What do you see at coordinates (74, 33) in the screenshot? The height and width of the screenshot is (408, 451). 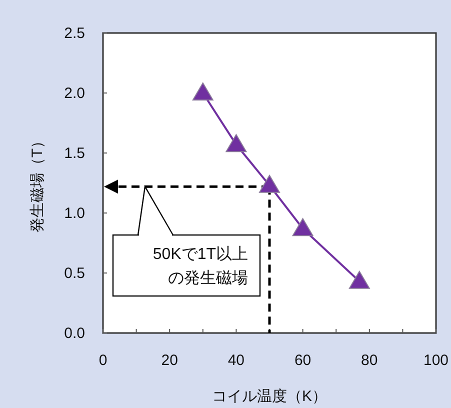 I see `y-tick-label: 2.5` at bounding box center [74, 33].